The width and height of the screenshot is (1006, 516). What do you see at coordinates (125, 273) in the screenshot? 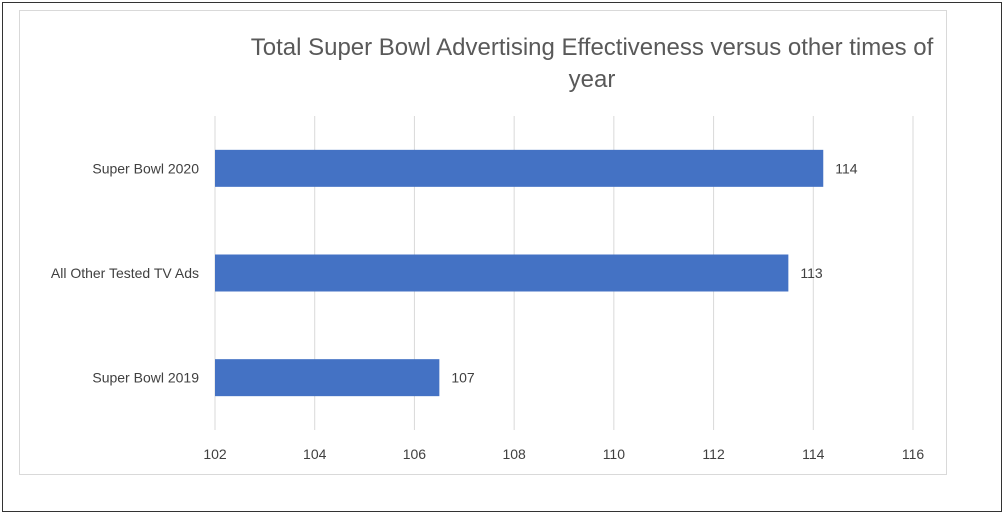
I see `category-label: All Other Tested TV Ads` at bounding box center [125, 273].